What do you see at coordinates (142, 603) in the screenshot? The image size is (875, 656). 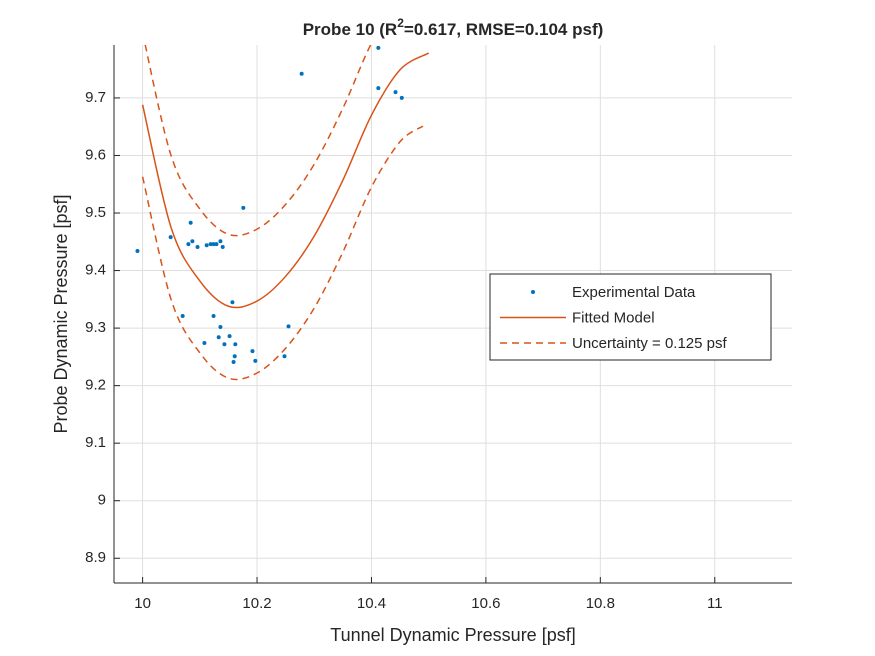 I see `x-tick-label: 10` at bounding box center [142, 603].